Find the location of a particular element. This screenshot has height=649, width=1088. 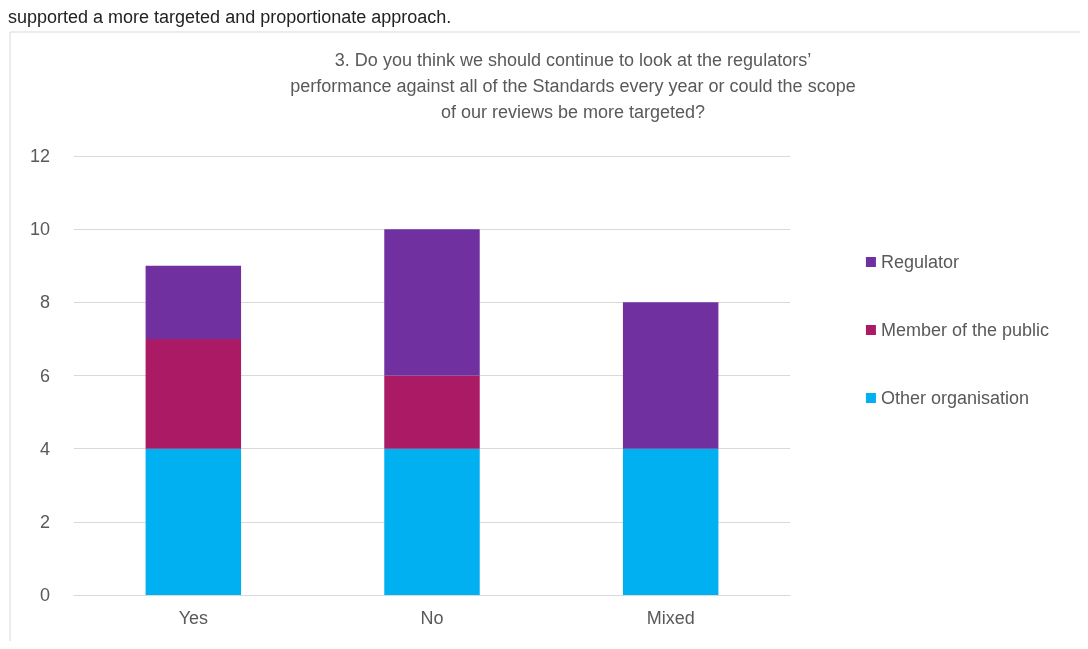

x-tick-label: No is located at coordinates (432, 618).